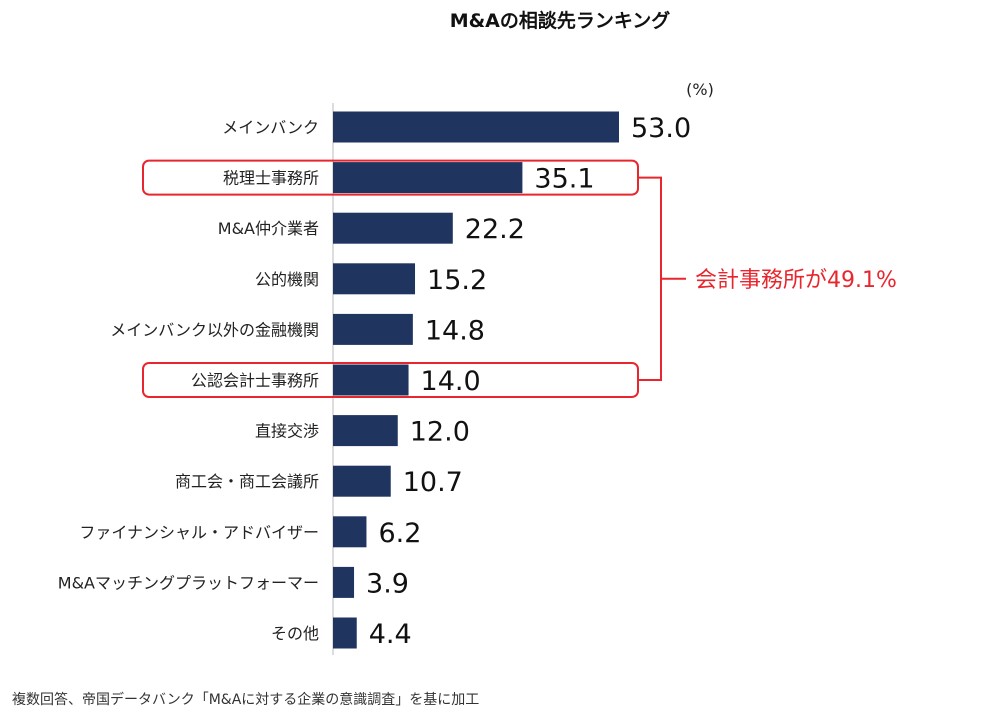 The height and width of the screenshot is (724, 1000). Describe the element at coordinates (390, 634) in the screenshot. I see `value-label: 4.4` at that location.